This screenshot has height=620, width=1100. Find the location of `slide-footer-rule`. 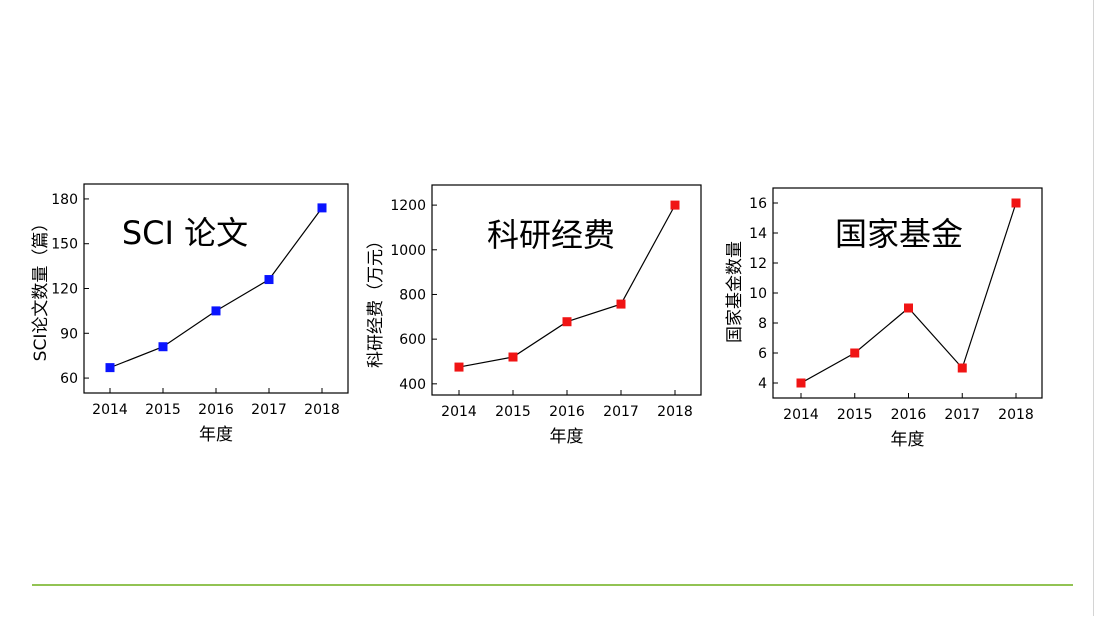

slide-footer-rule is located at coordinates (552, 585).